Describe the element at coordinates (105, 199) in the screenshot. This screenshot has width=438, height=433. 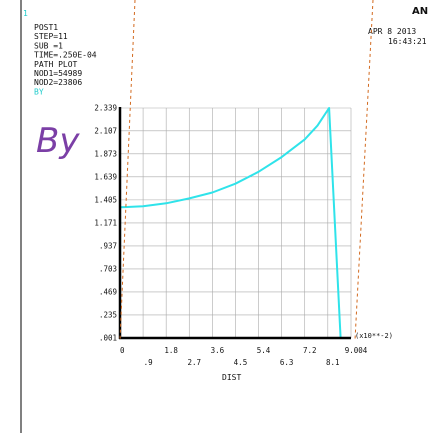
I see `y-tick-label: 1.405` at that location.